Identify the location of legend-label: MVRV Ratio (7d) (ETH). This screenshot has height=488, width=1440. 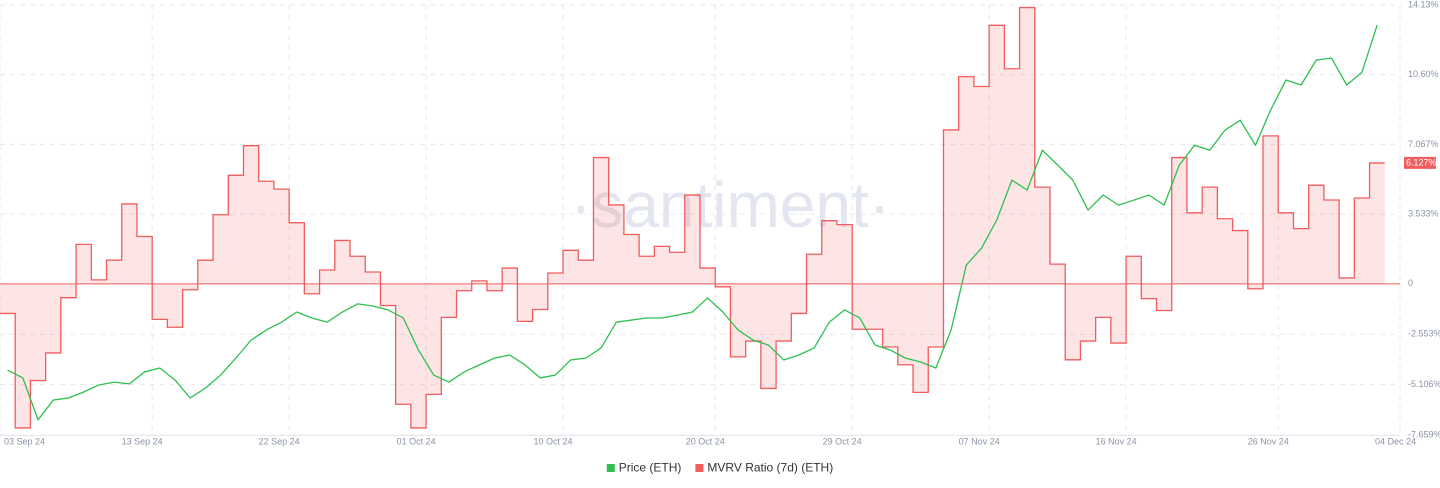
(770, 468).